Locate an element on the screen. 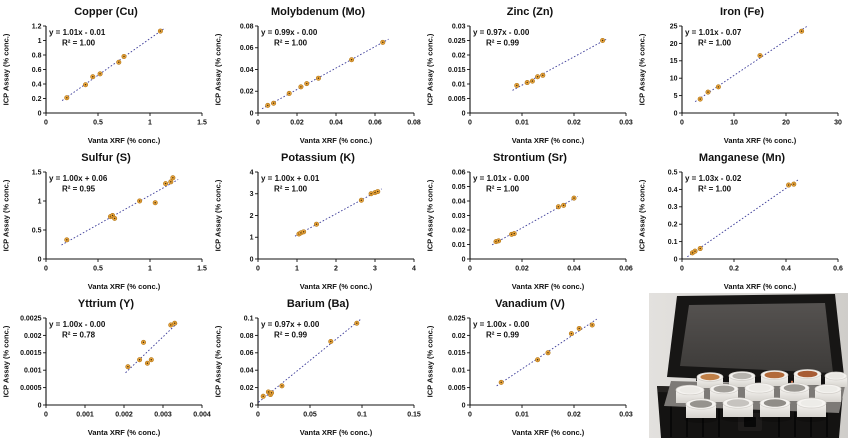 The image size is (848, 439). svg-text: 20 is located at coordinates (786, 123).